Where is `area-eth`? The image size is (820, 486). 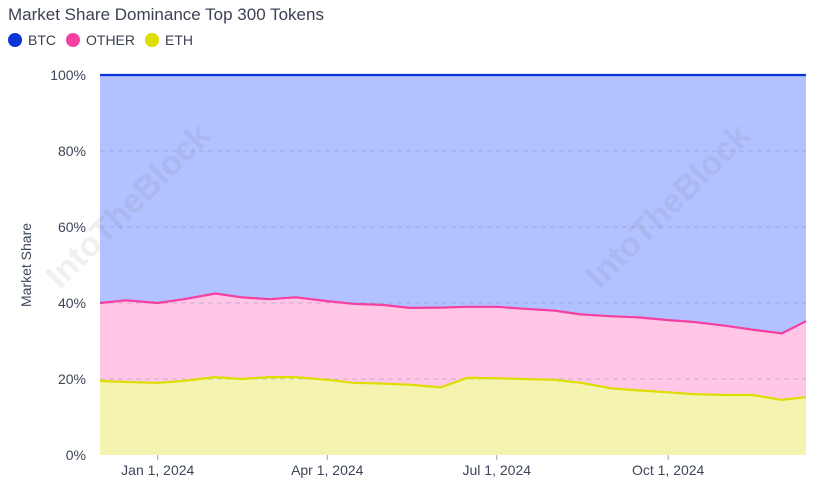
area-eth is located at coordinates (453, 416).